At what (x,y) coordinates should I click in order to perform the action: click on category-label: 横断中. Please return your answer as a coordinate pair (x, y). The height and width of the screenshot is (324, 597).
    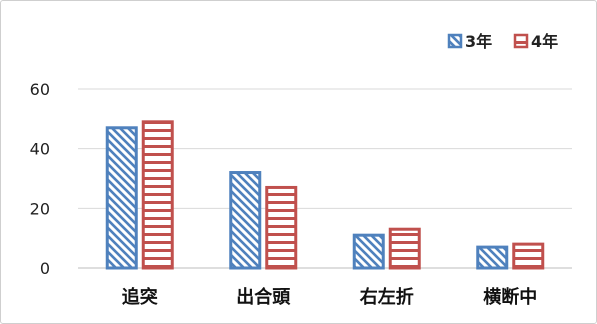
    Looking at the image, I should click on (510, 297).